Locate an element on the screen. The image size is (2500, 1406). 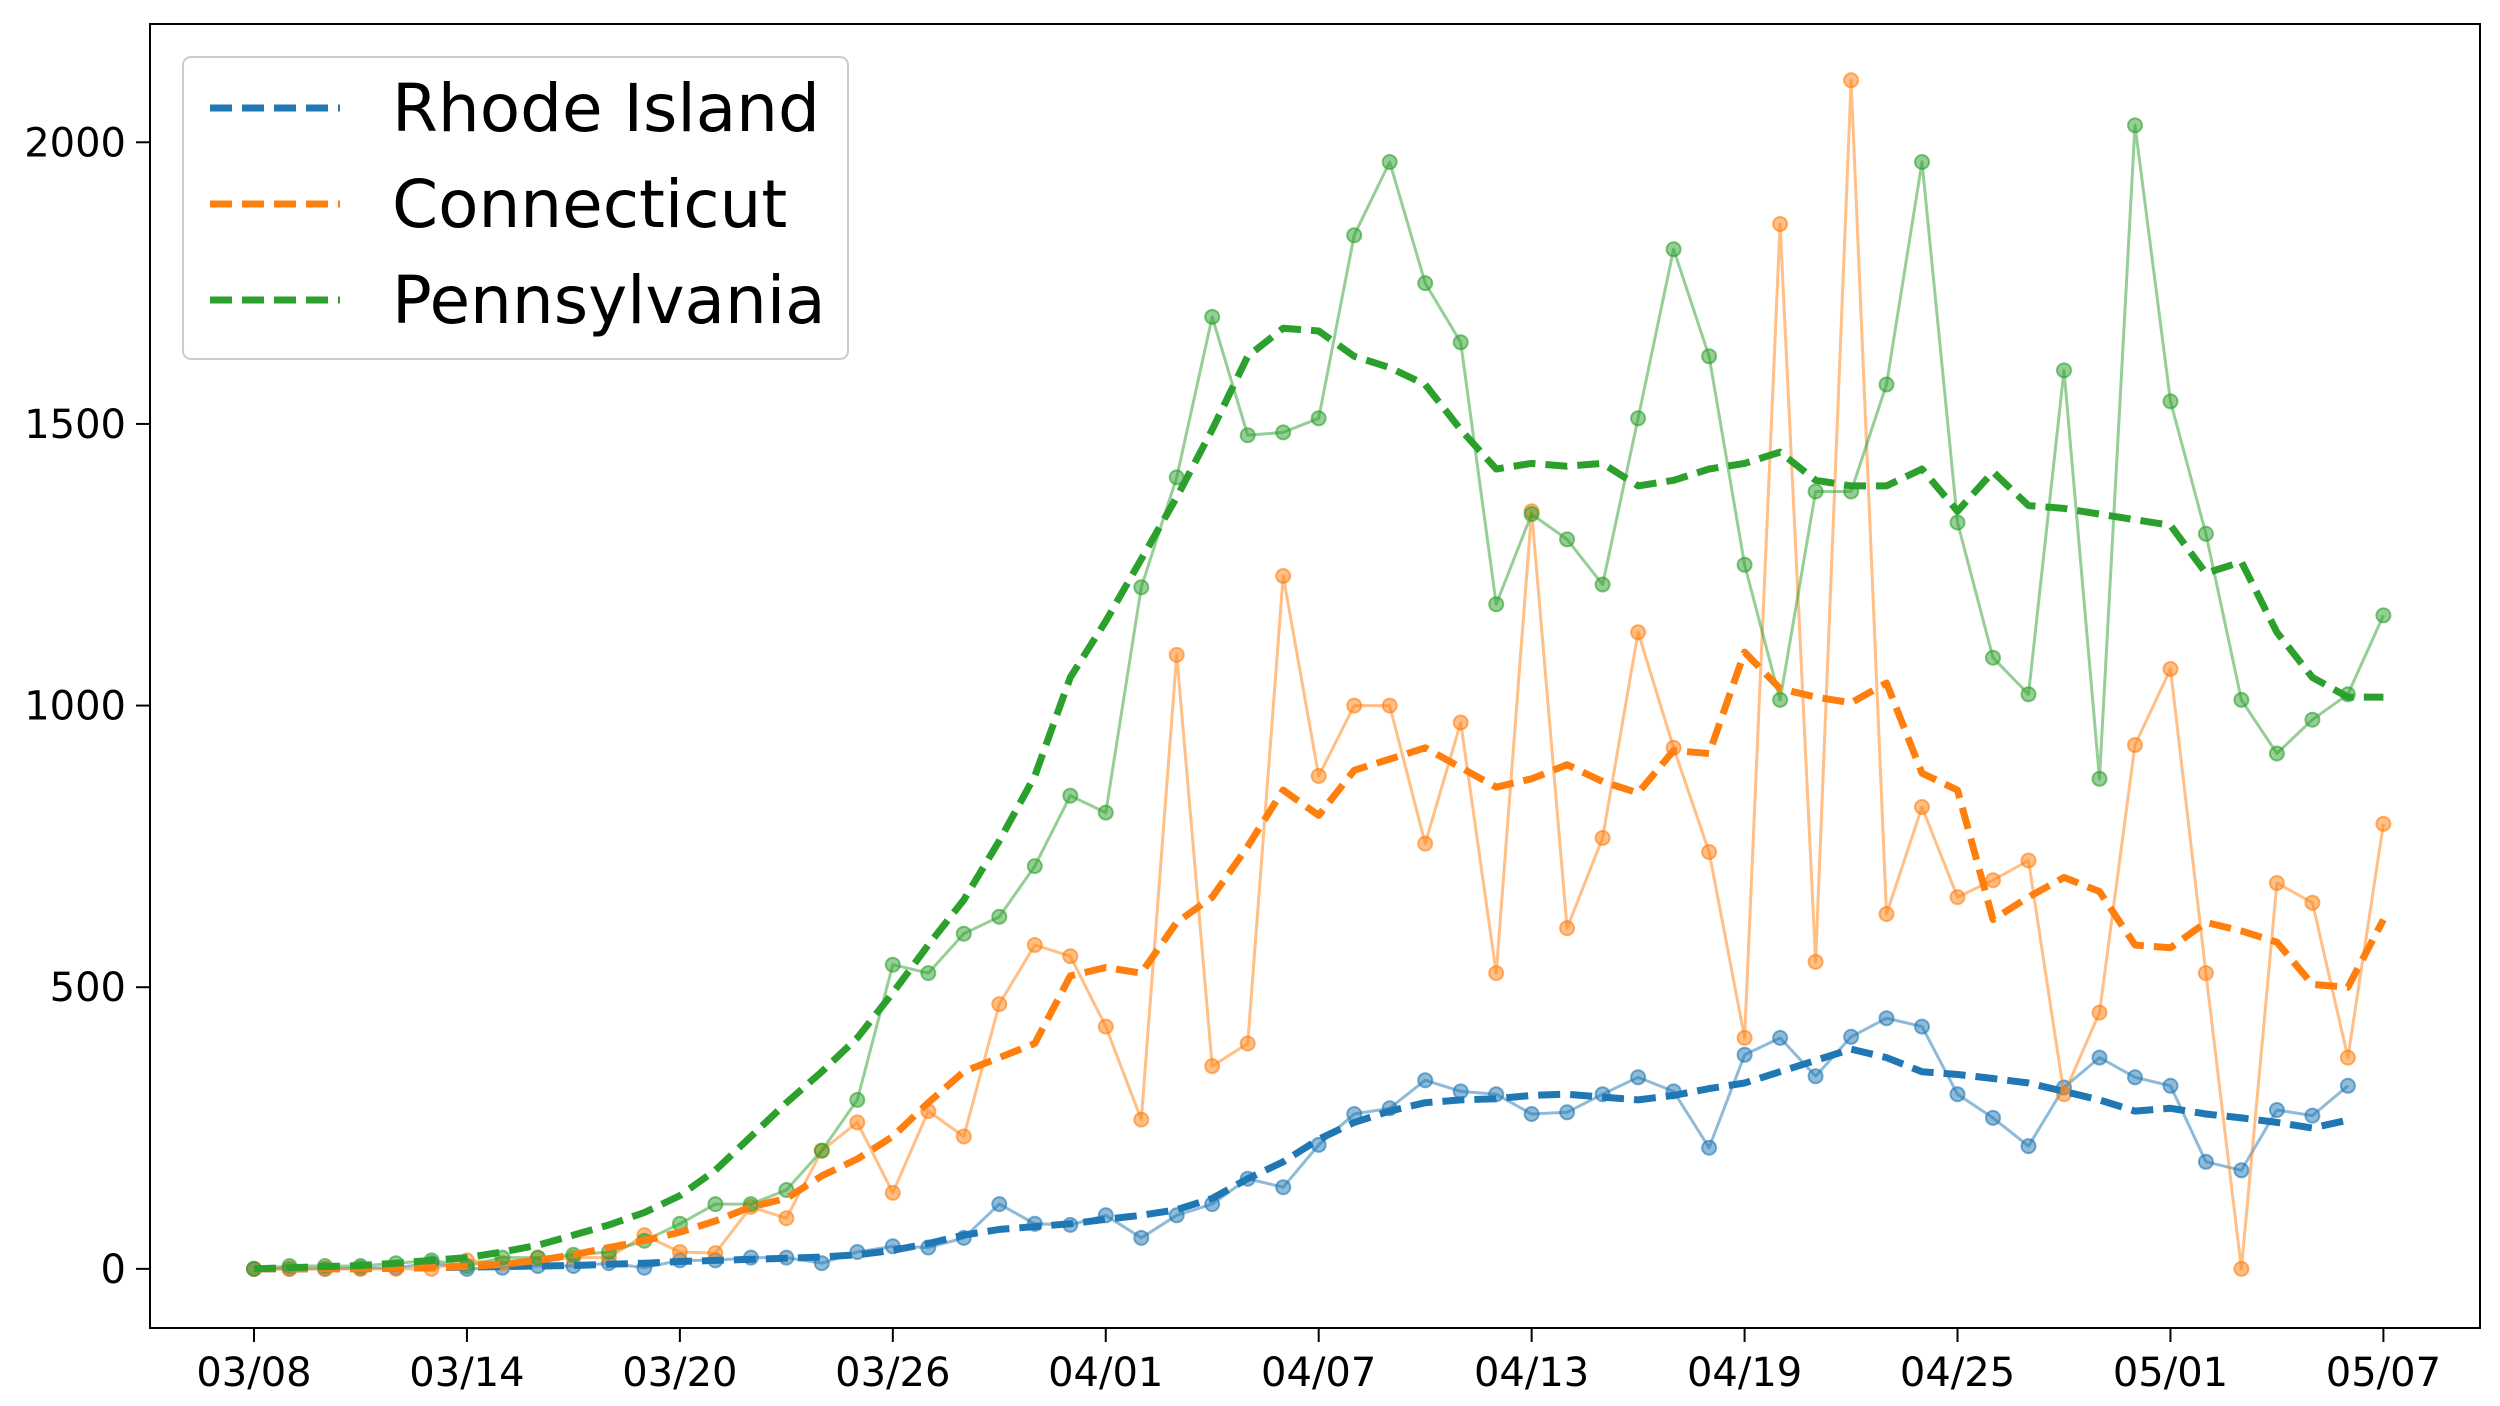
legend-label-rhode-island: Rhode Island is located at coordinates (606, 108).